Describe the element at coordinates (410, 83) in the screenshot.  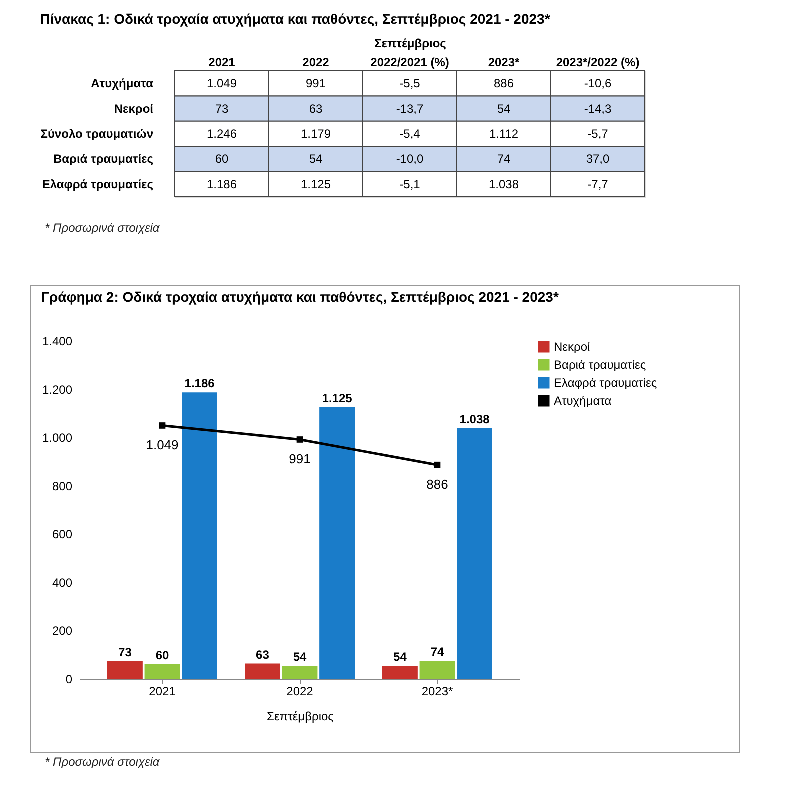
I see `text: -5,5` at that location.